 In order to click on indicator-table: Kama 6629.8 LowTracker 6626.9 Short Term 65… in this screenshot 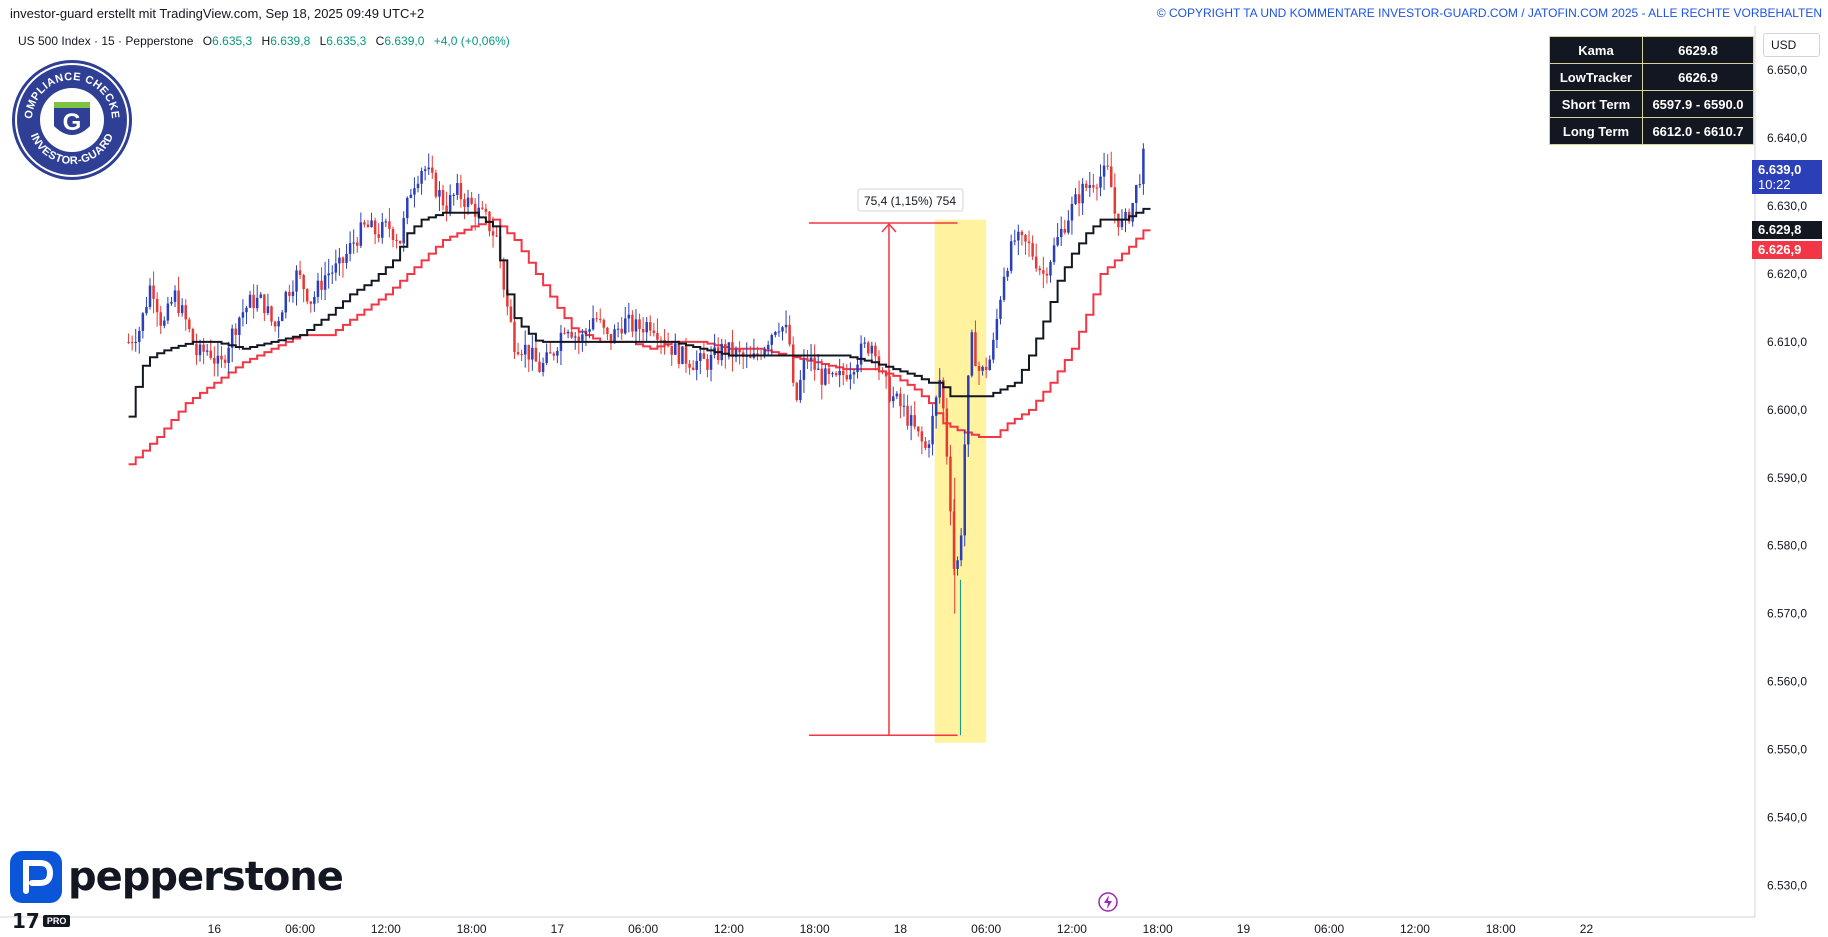, I will do `click(1651, 90)`.